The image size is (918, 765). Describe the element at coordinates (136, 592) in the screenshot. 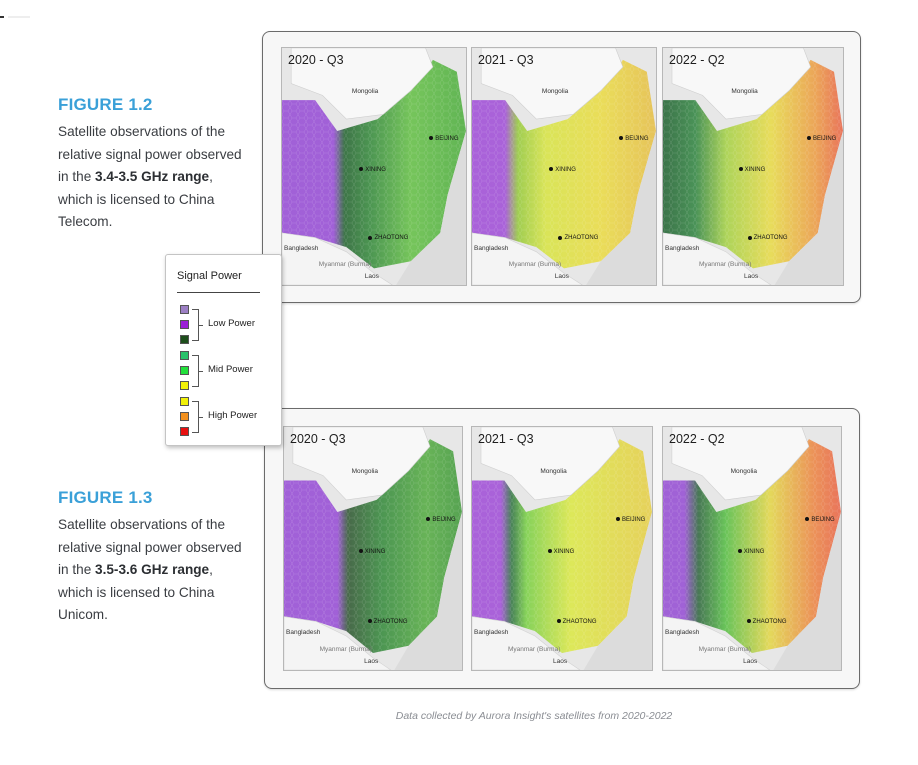

I see `description-text-end: , which is licensed to China Unicom.` at that location.